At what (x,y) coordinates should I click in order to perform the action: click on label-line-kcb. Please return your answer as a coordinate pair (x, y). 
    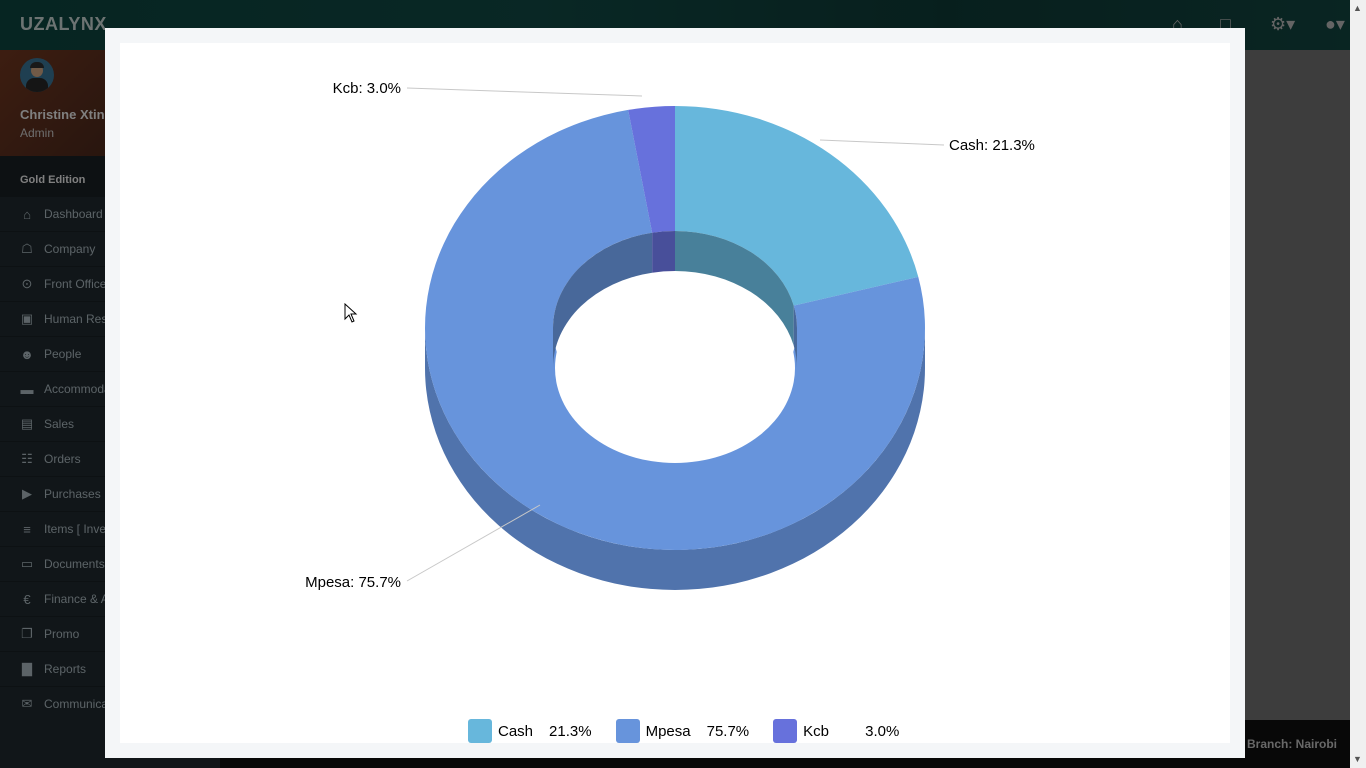
    Looking at the image, I should click on (524, 92).